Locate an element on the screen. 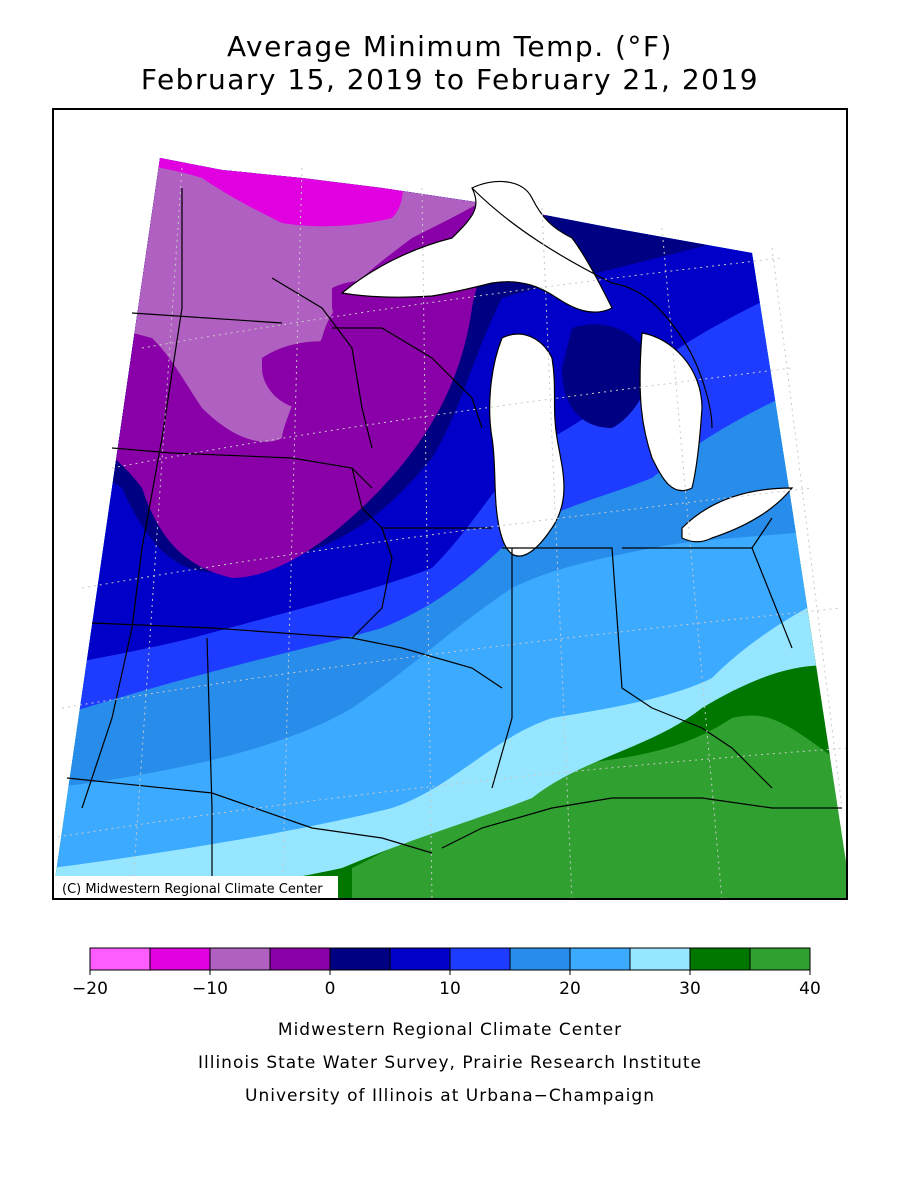 The image size is (900, 1200). legend-tick-label: 20 is located at coordinates (570, 989).